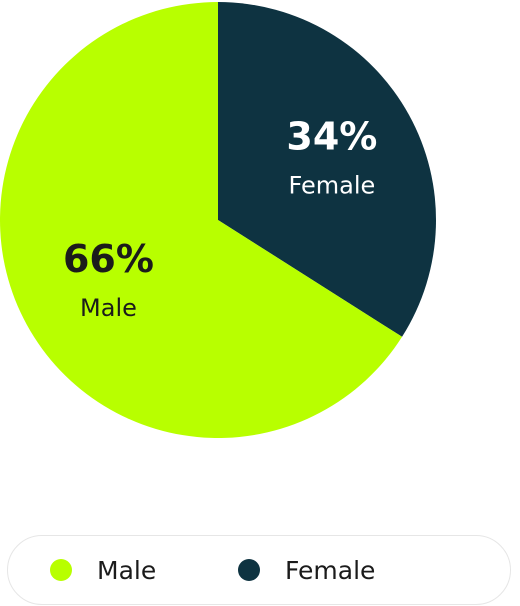 The image size is (520, 606). What do you see at coordinates (331, 136) in the screenshot?
I see `slice-female-percent: 34%` at bounding box center [331, 136].